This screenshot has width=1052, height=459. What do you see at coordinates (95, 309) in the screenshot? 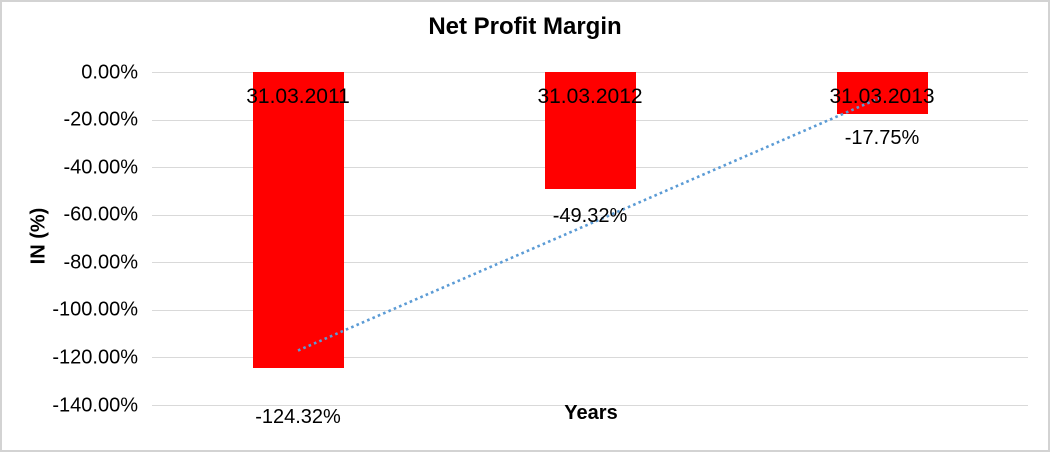
I see `y-axis-tick-label: -100.00%` at bounding box center [95, 309].